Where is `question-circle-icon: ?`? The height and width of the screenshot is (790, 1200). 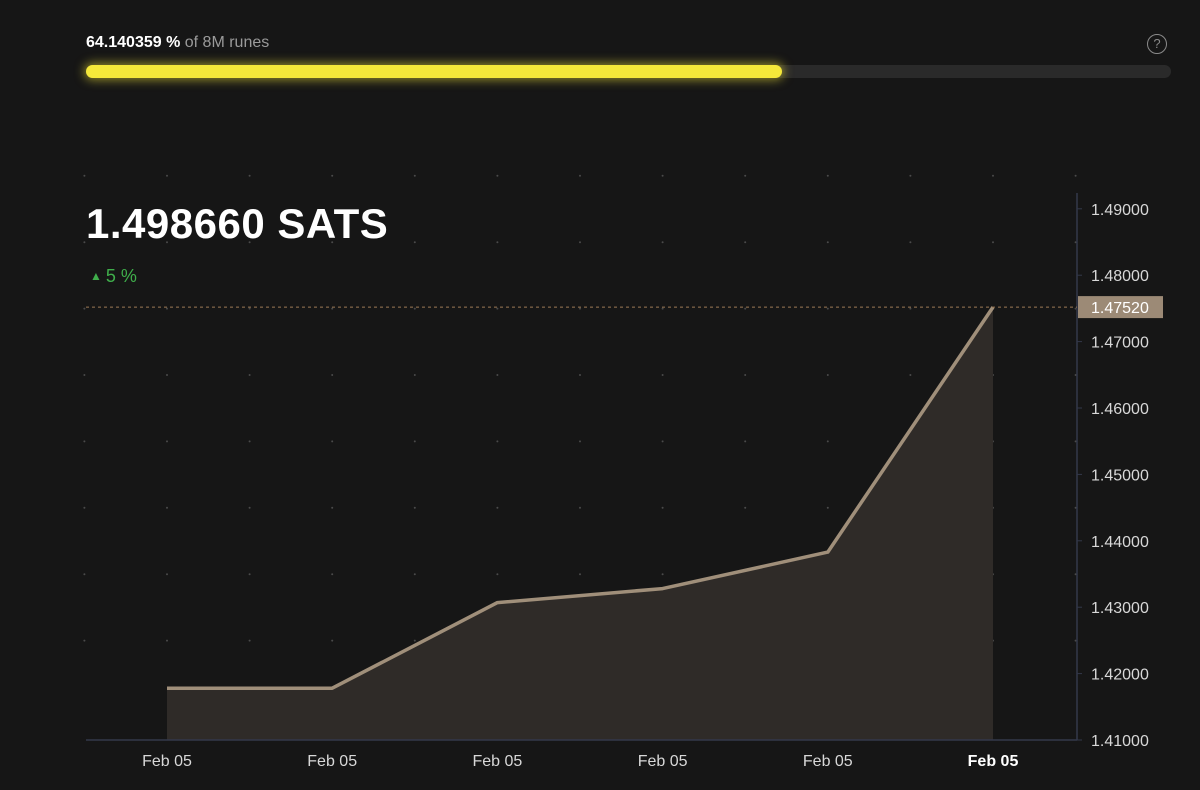 question-circle-icon: ? is located at coordinates (1157, 44).